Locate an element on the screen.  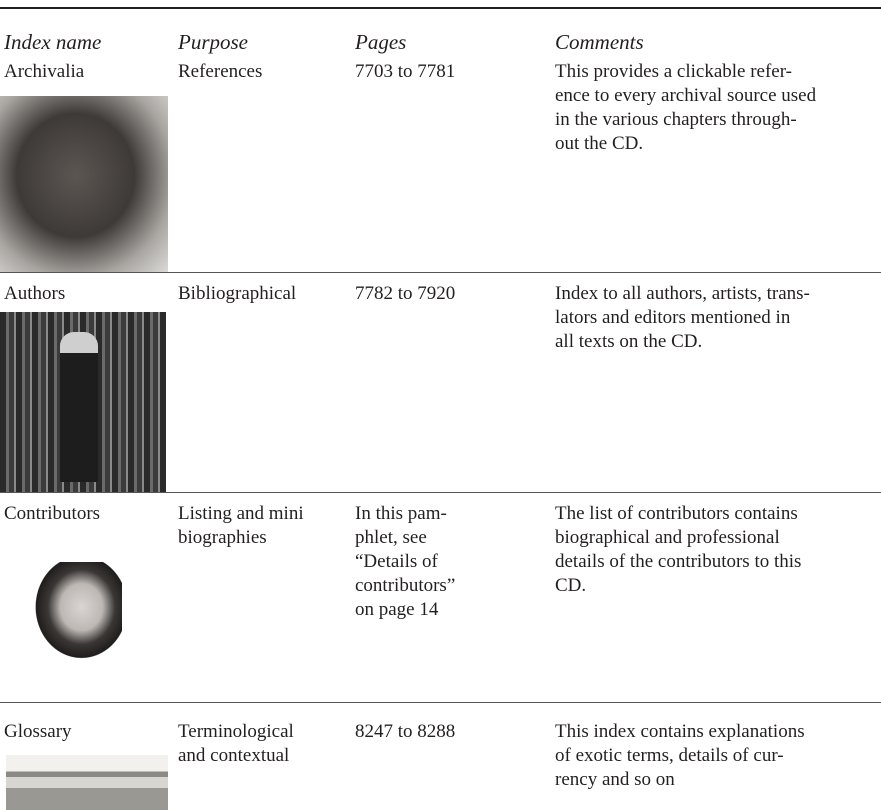
comments-line: This index contains explanations is located at coordinates (680, 731).